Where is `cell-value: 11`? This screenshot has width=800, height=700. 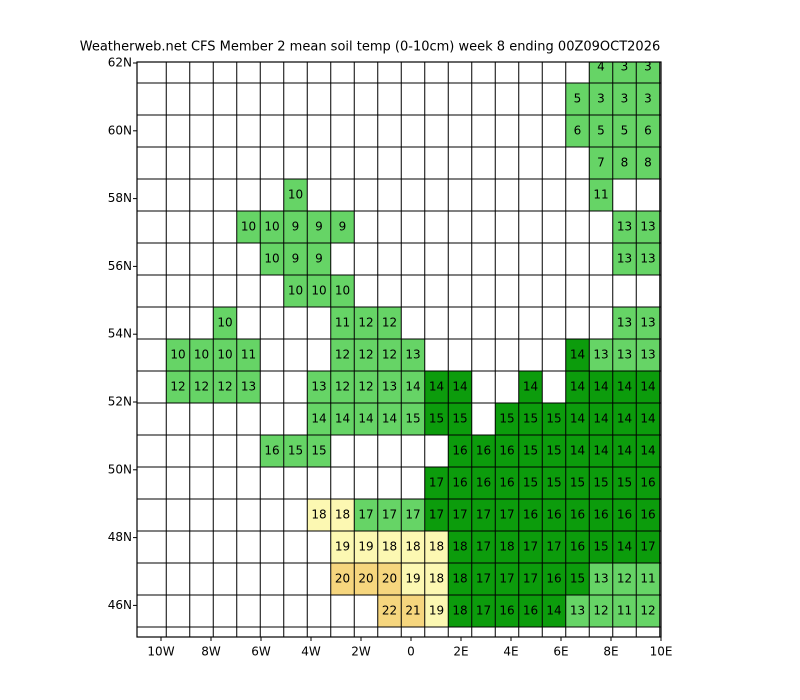 cell-value: 11 is located at coordinates (342, 323).